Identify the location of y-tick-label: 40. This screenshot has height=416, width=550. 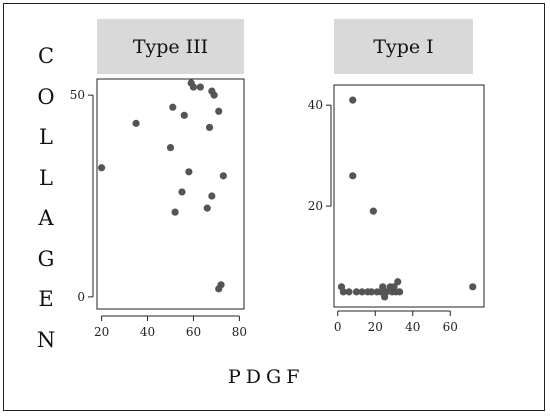
(315, 105).